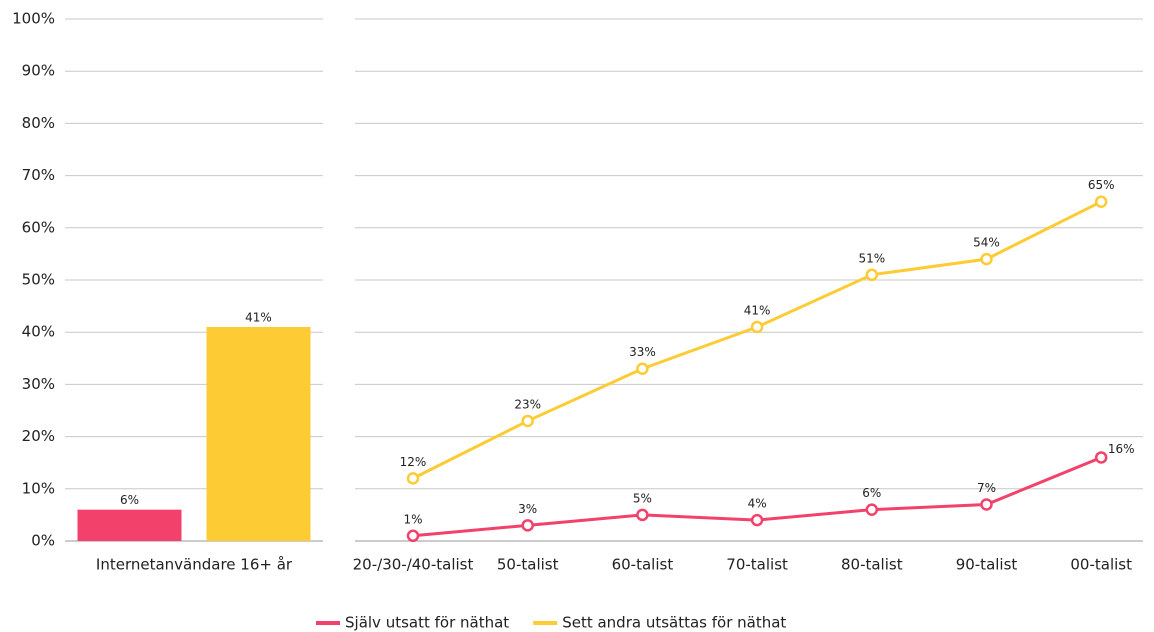  What do you see at coordinates (194, 565) in the screenshot?
I see `x-tick-label: Internetanvändare 16+ år` at bounding box center [194, 565].